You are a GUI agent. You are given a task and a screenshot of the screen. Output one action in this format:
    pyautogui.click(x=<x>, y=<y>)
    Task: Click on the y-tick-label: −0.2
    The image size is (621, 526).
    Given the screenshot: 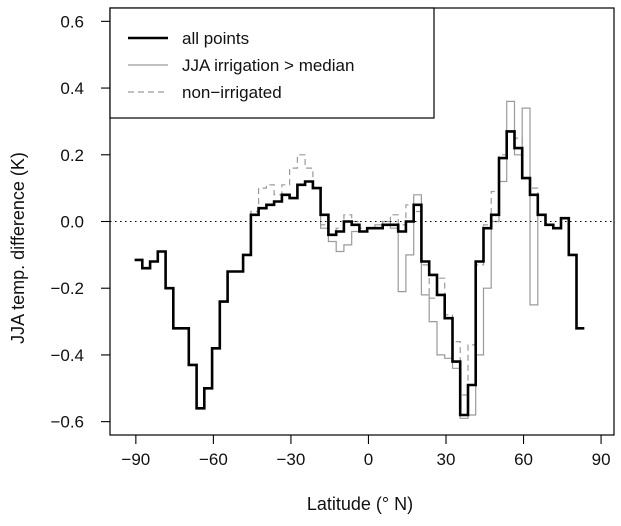 What is the action you would take?
    pyautogui.click(x=67, y=288)
    